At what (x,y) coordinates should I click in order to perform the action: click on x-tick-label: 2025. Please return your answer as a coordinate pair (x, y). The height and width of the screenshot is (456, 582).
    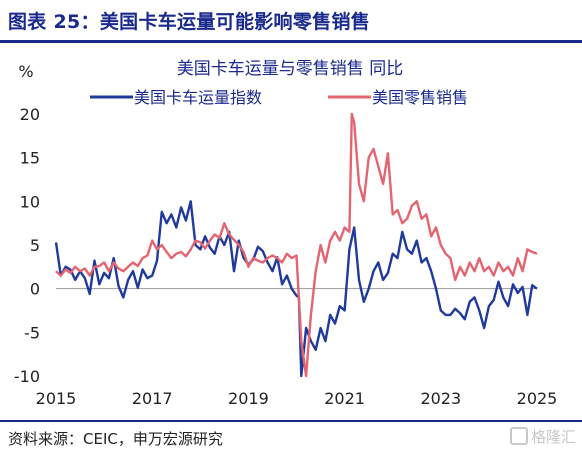
    Looking at the image, I should click on (537, 398).